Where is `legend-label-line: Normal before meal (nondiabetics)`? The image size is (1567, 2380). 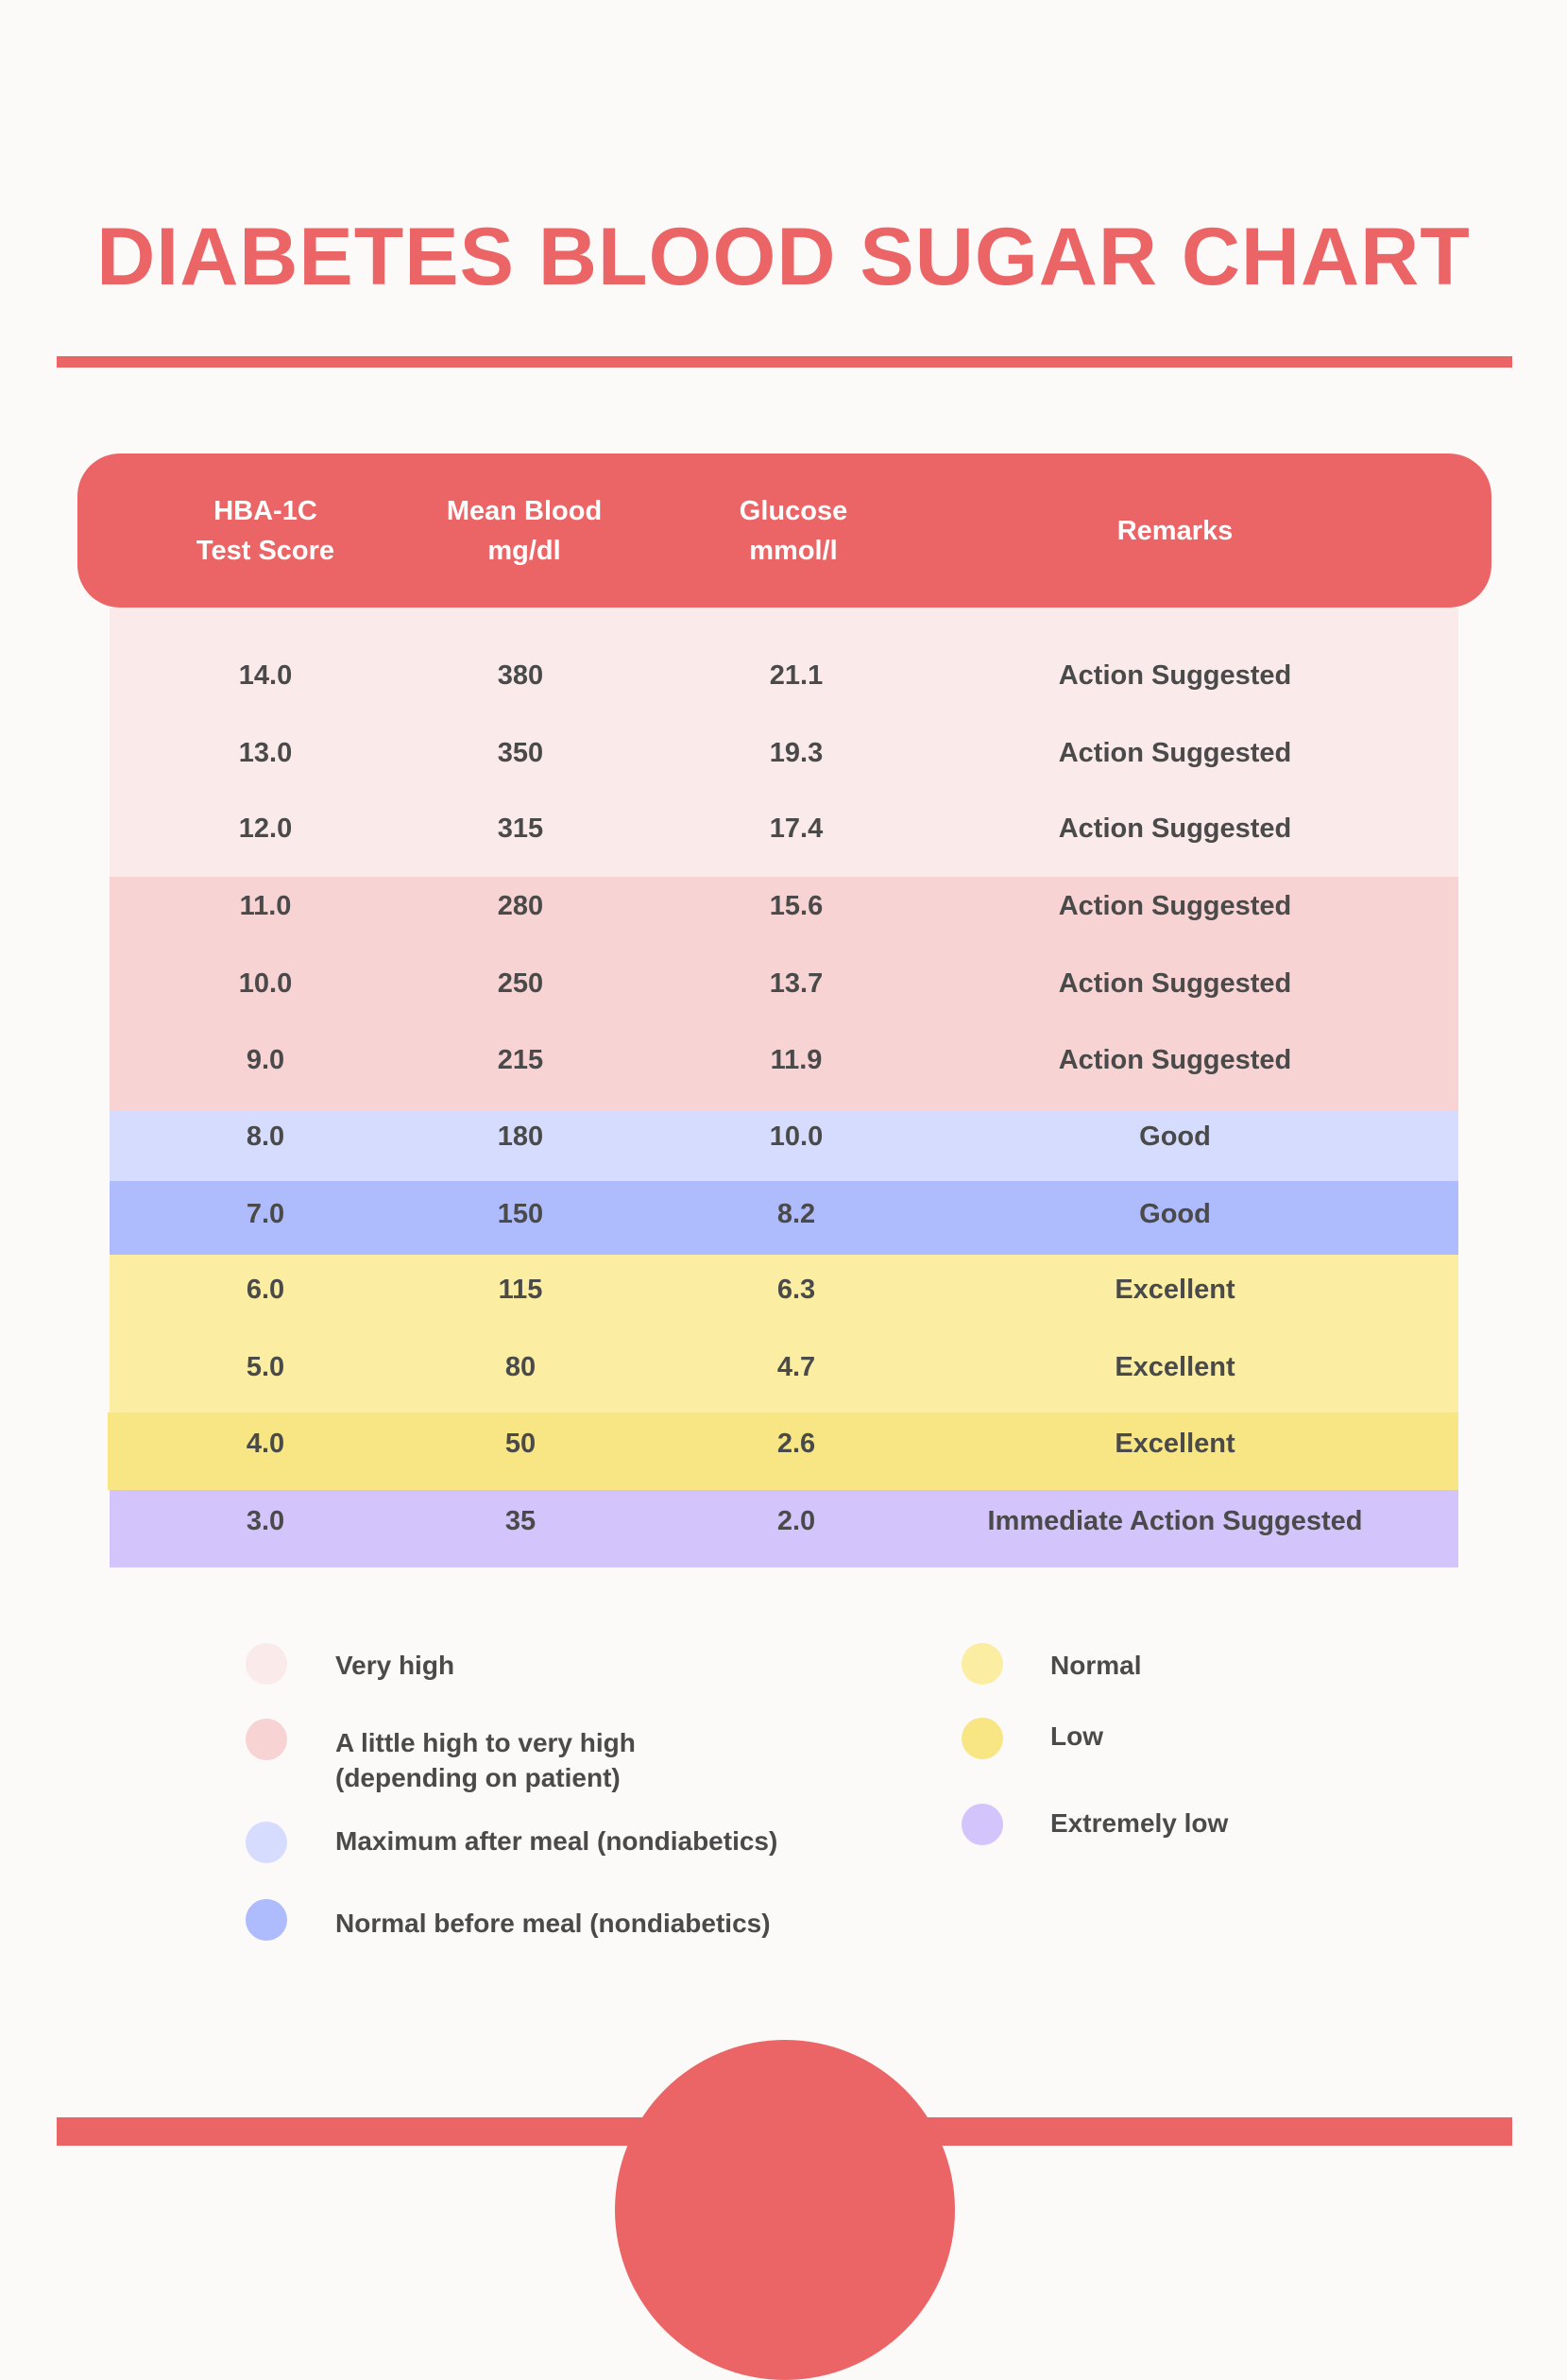
legend-label-line: Normal before meal (nondiabetics) is located at coordinates (553, 1924).